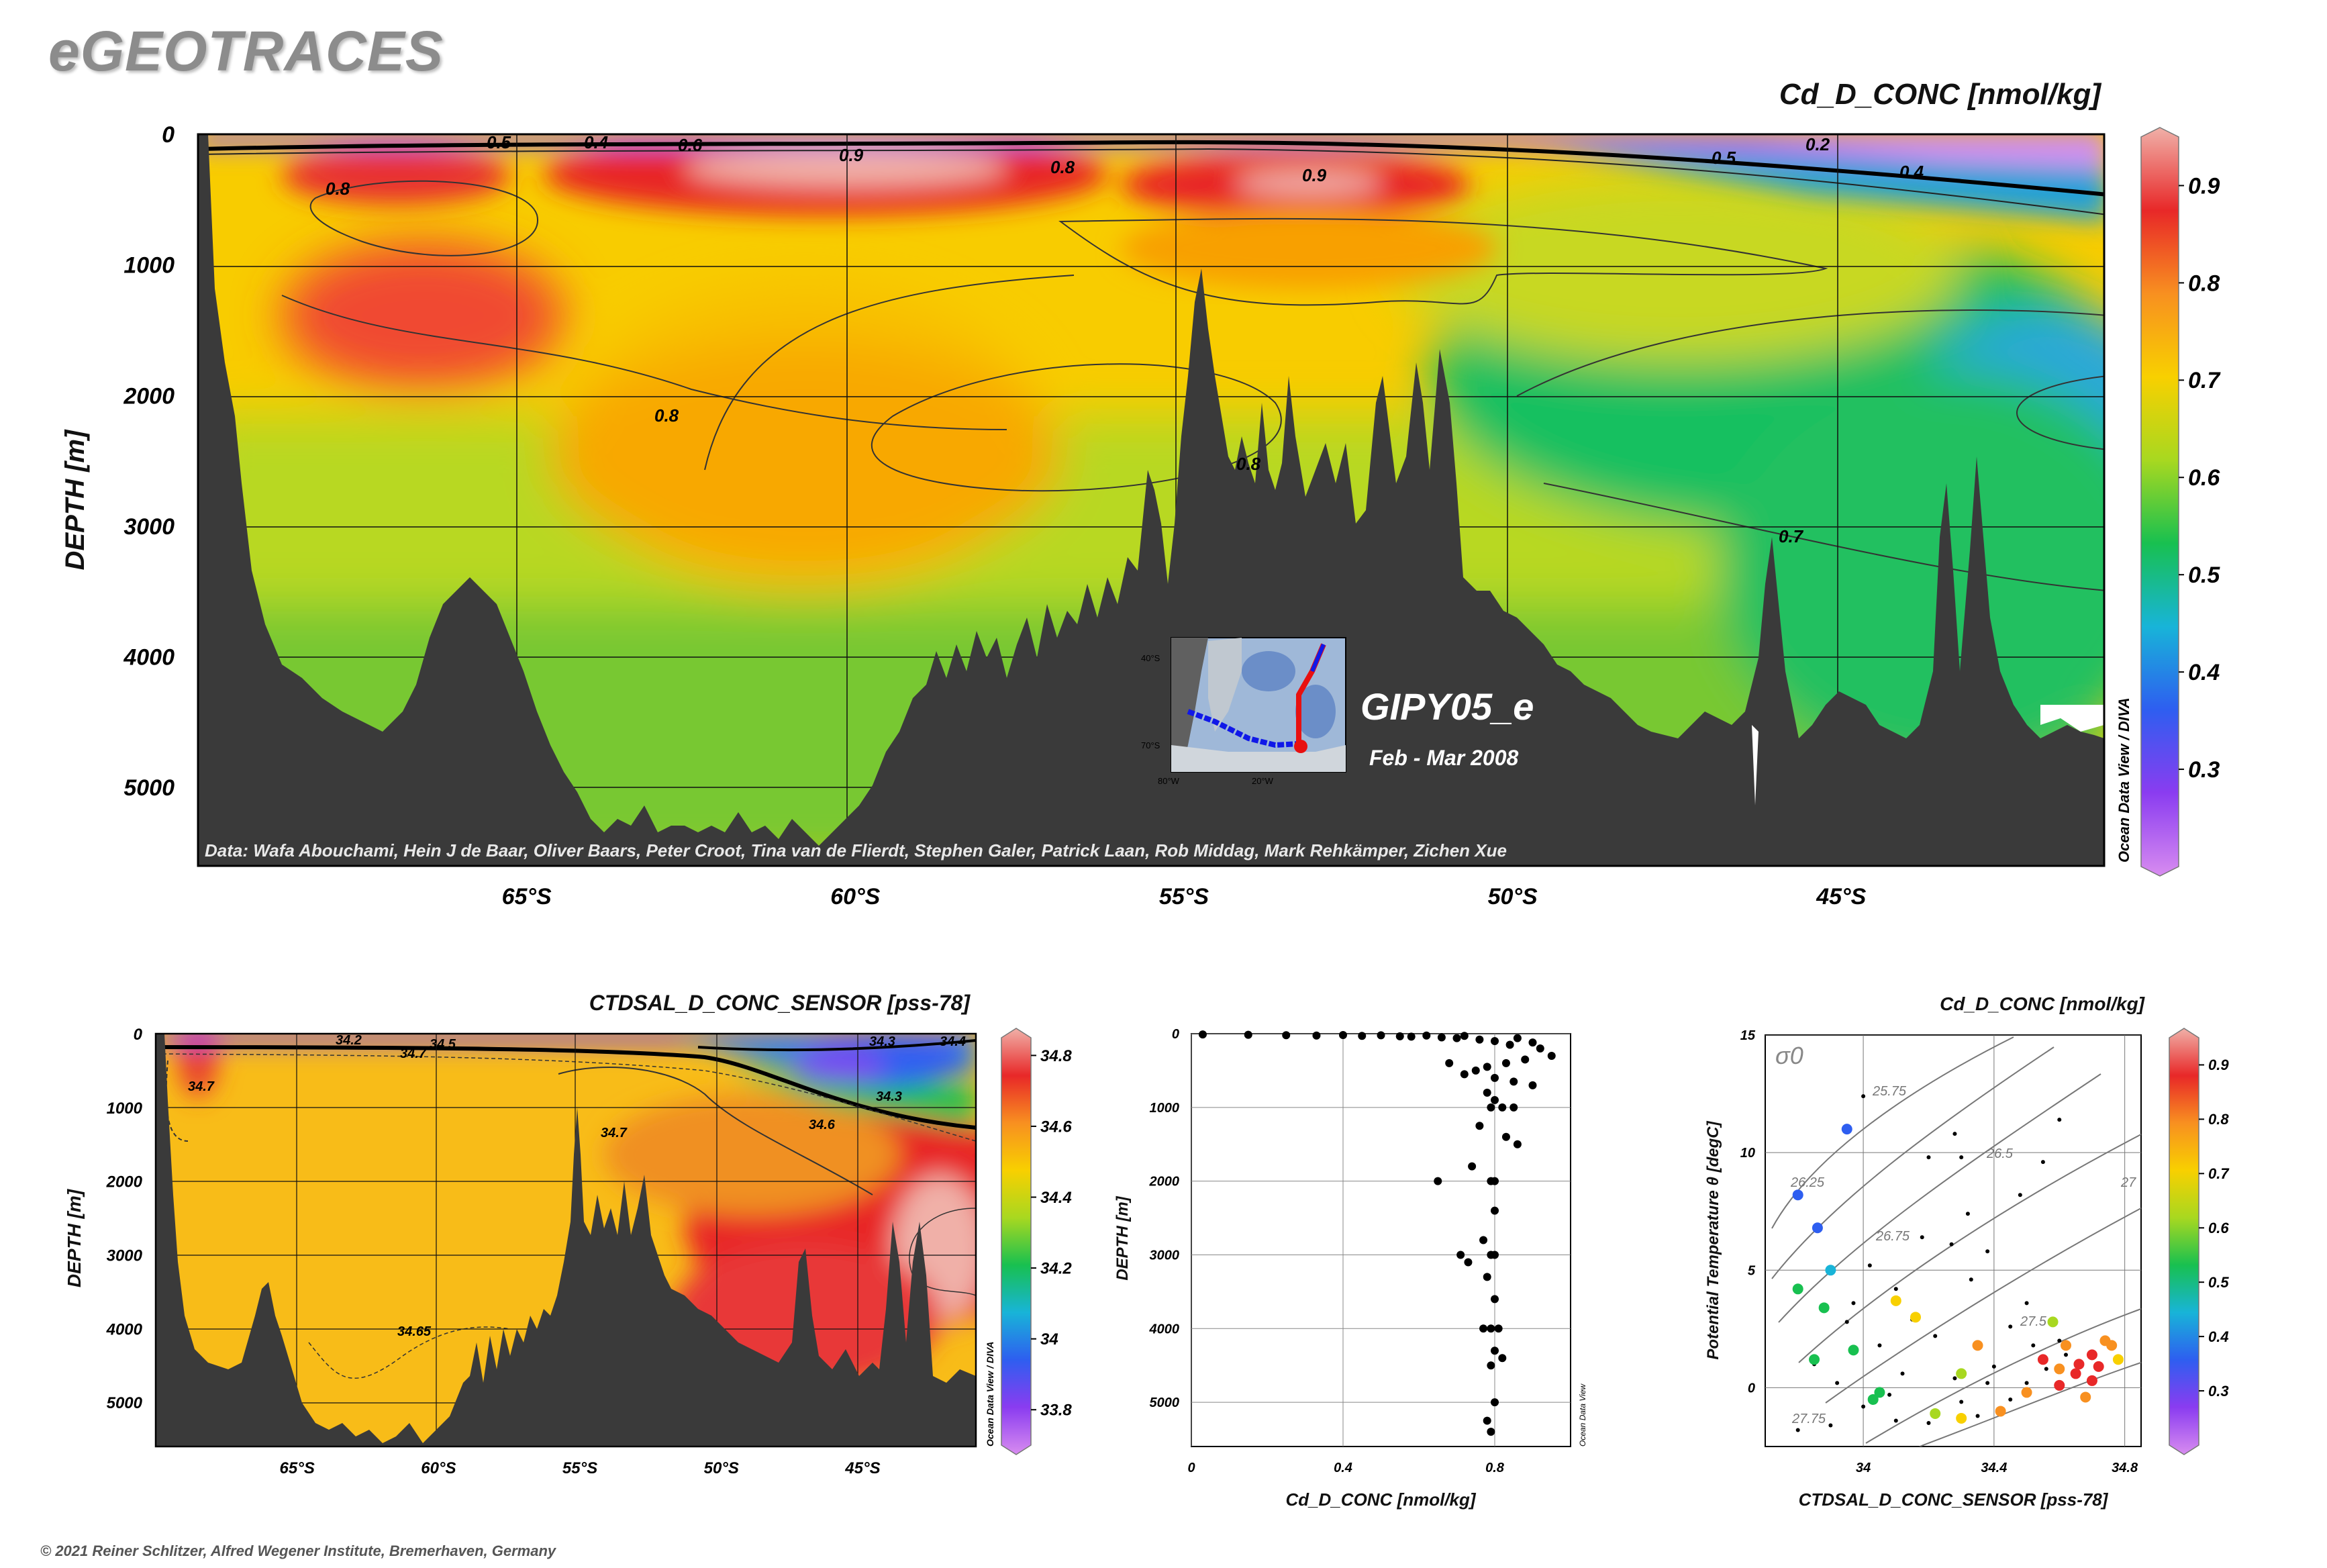 The width and height of the screenshot is (2327, 1568). I want to click on cd-xtick-label: 65°S, so click(527, 897).